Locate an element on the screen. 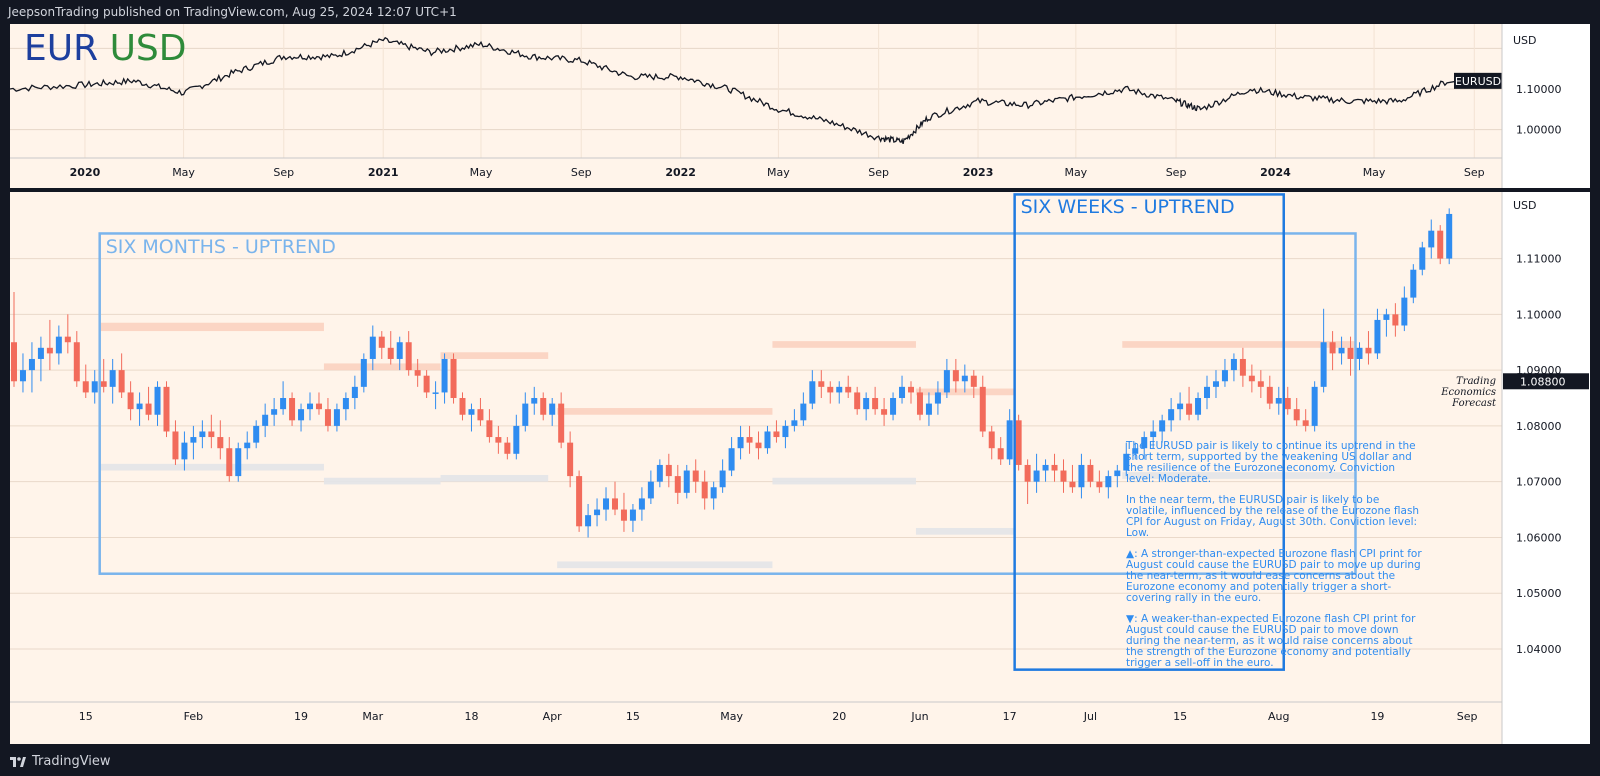 Image resolution: width=1600 pixels, height=776 pixels. forecast-label: Trading Economics Forecast is located at coordinates (1463, 392).